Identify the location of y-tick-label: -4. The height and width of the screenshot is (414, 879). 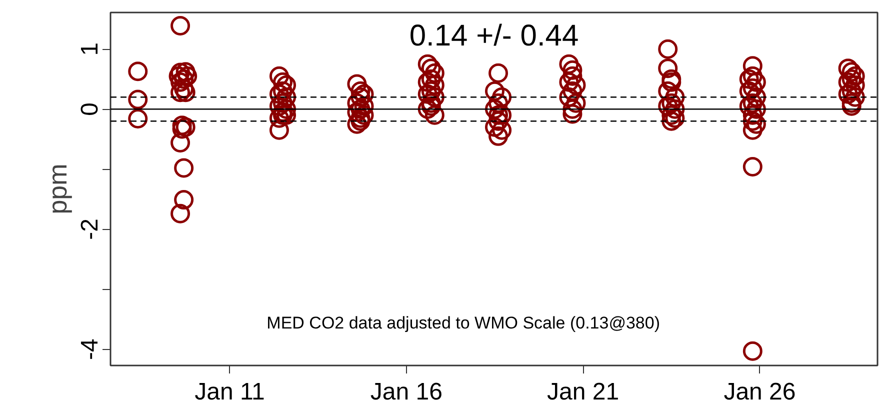
(90, 349).